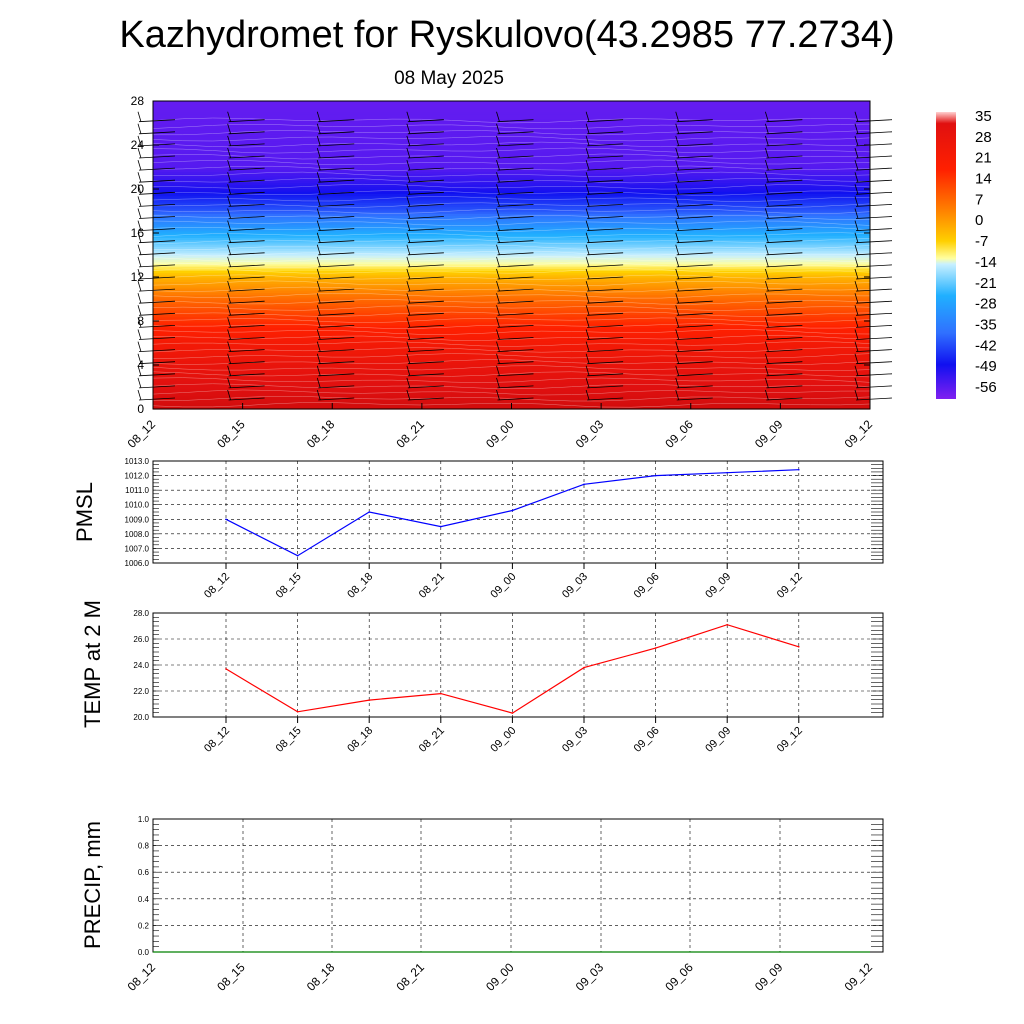 The height and width of the screenshot is (1024, 1024). What do you see at coordinates (859, 977) in the screenshot?
I see `xtick-label: 09_12` at bounding box center [859, 977].